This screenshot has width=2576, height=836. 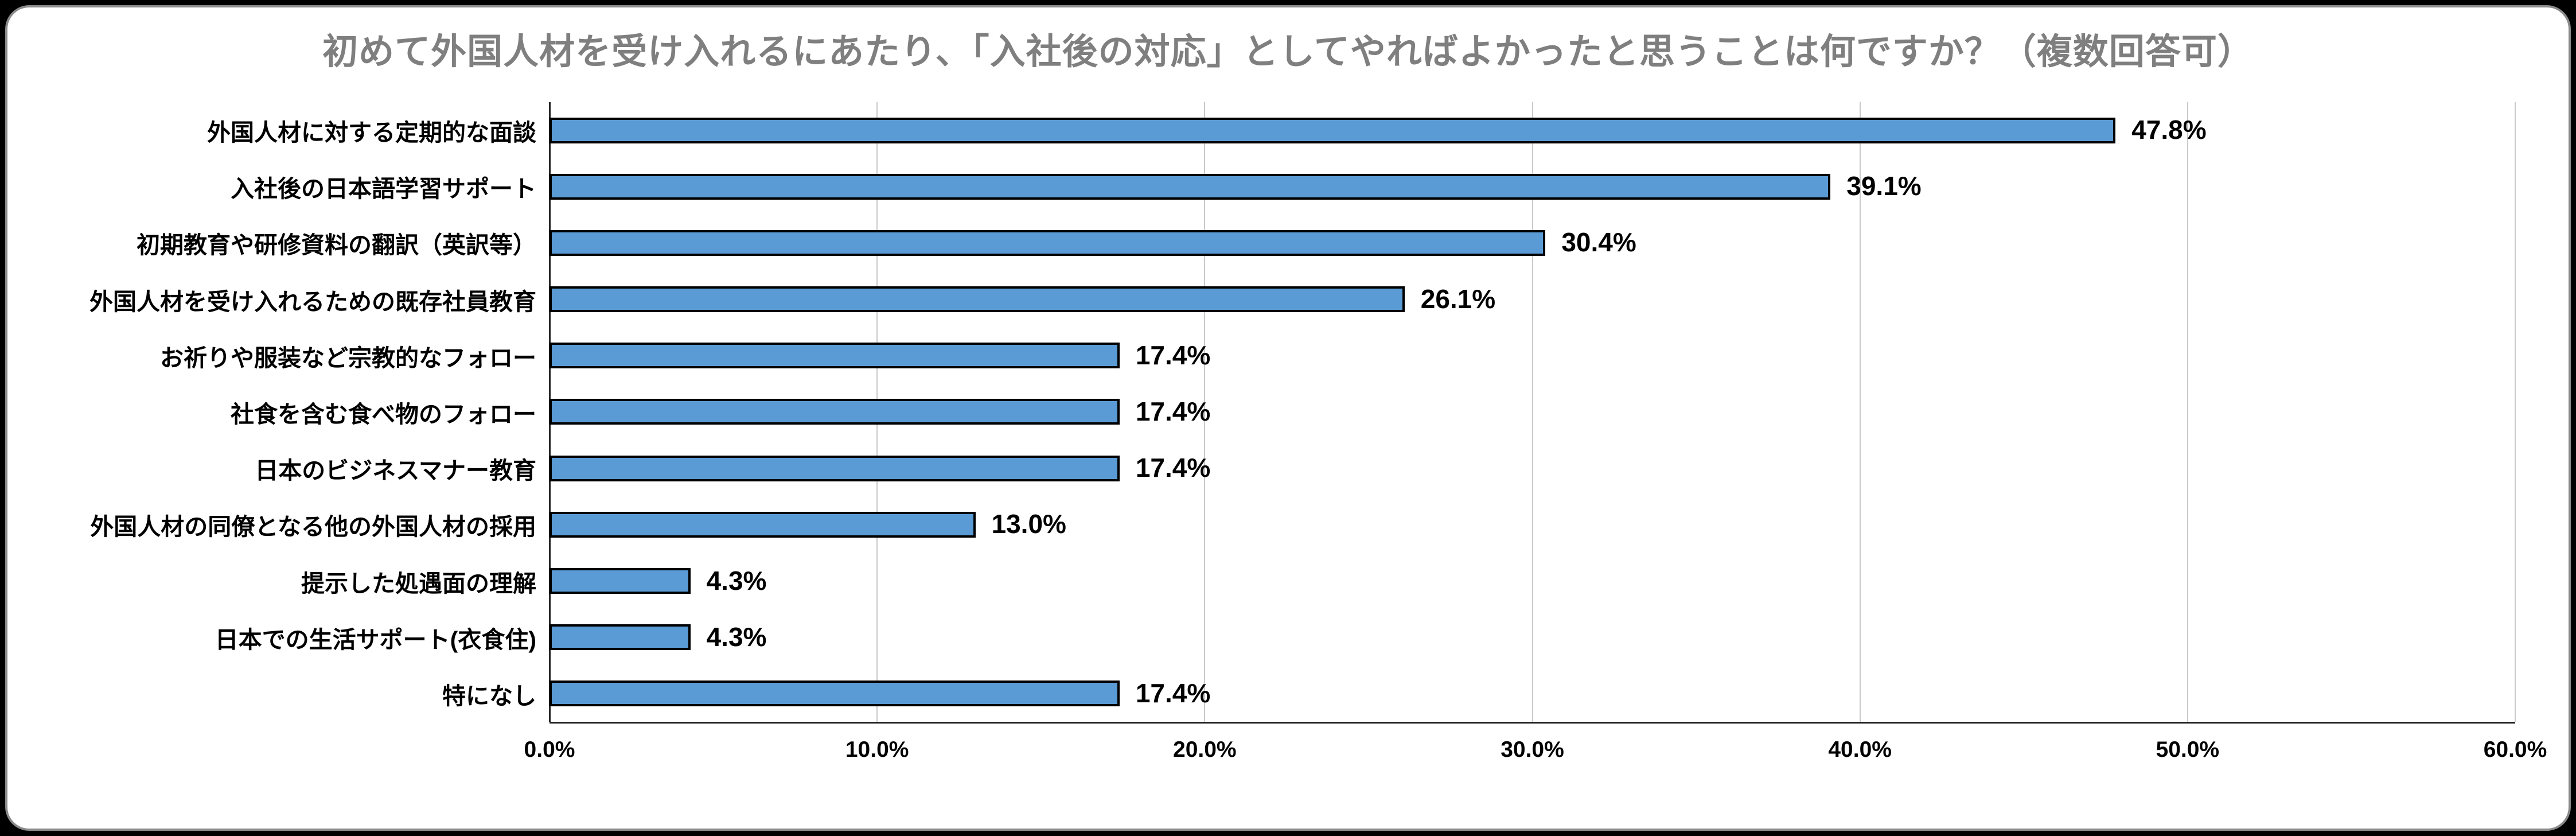 I want to click on category-label: 日本のビジネスマナー教育, so click(x=395, y=470).